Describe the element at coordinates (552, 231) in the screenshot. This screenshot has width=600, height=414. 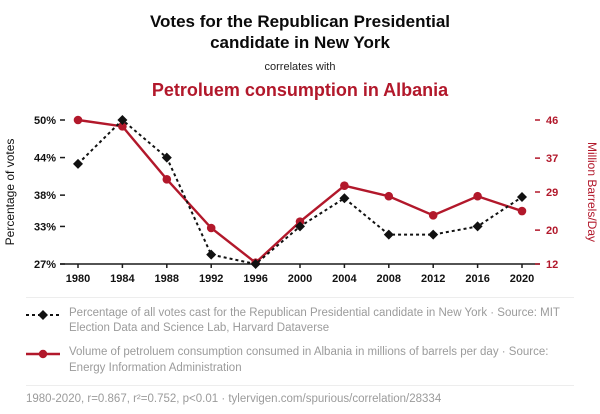
I see `svg-text: 20` at that location.